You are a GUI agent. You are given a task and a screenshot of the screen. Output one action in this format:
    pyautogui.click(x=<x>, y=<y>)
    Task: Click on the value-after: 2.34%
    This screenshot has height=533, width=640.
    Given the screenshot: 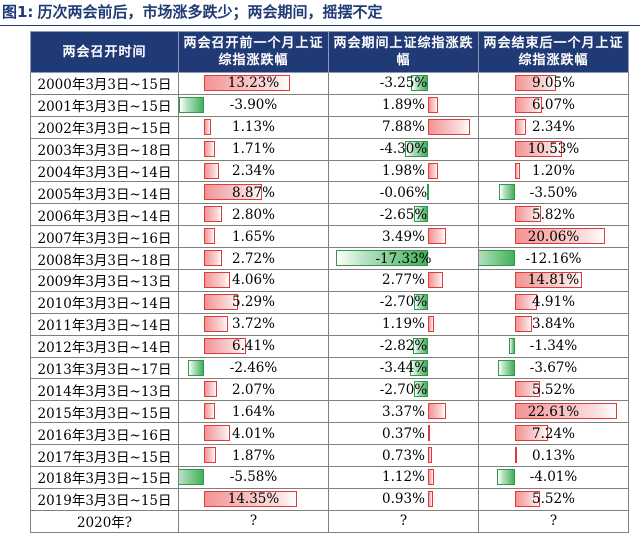 What is the action you would take?
    pyautogui.click(x=553, y=127)
    